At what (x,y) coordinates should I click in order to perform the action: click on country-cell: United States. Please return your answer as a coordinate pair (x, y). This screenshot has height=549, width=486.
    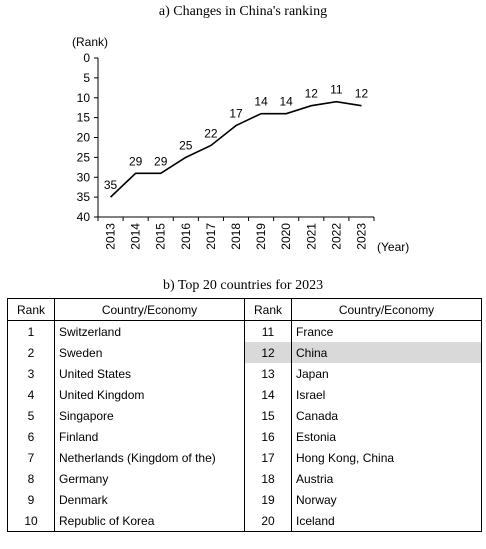
    Looking at the image, I should click on (149, 373).